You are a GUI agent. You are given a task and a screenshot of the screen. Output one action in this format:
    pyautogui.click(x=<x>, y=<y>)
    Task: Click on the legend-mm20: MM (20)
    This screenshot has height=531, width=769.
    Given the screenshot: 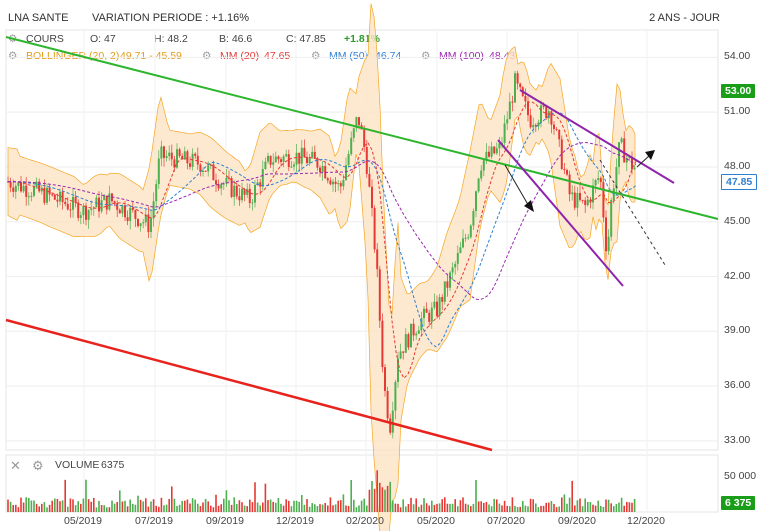 What is the action you would take?
    pyautogui.click(x=240, y=56)
    